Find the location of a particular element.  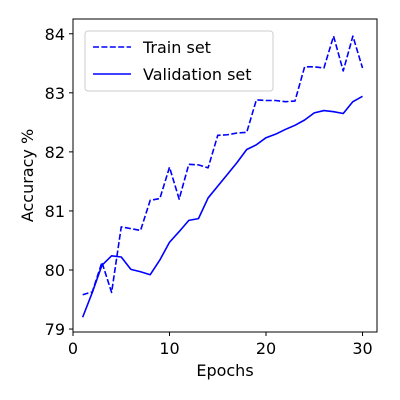

x-tick-label: 10 is located at coordinates (169, 348).